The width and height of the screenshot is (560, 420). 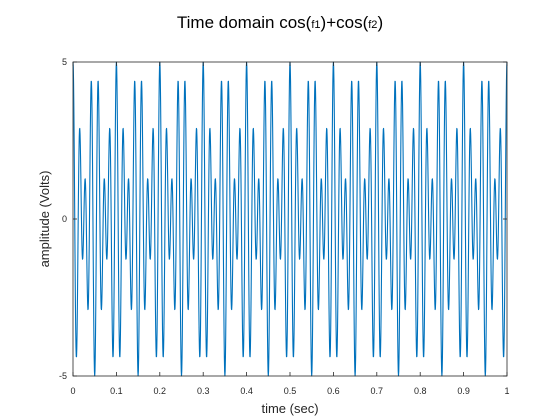 What do you see at coordinates (72, 391) in the screenshot?
I see `x-tick-label: 0` at bounding box center [72, 391].